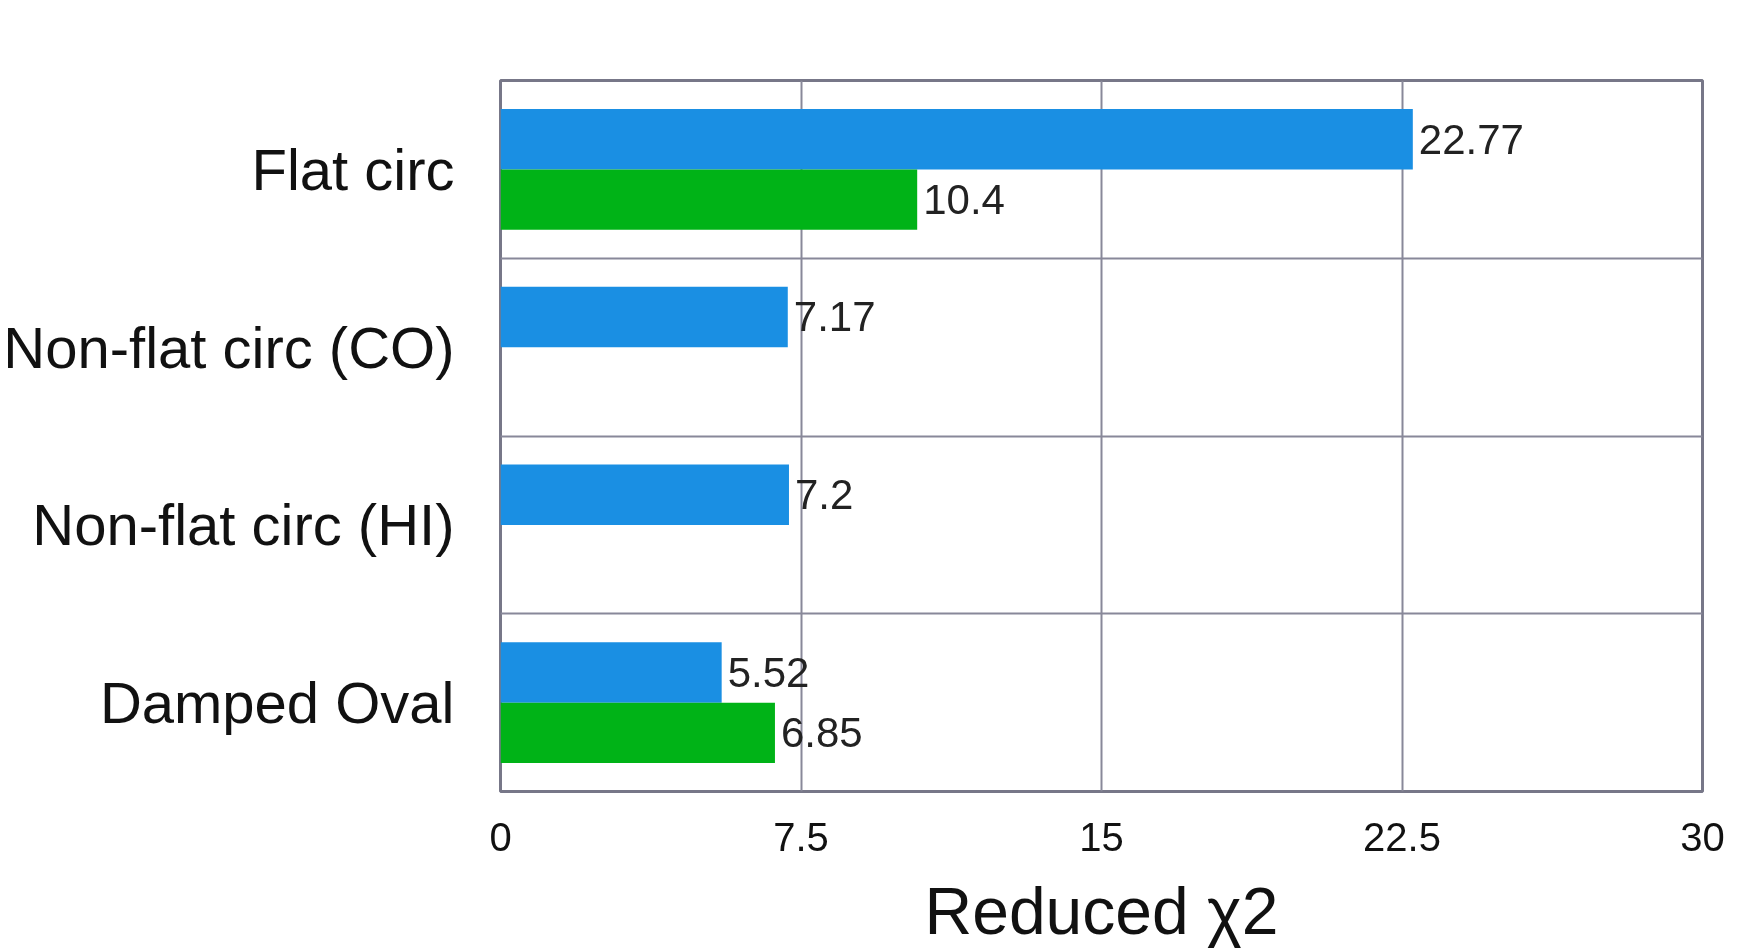 The width and height of the screenshot is (1742, 950). I want to click on x-tick-label: 7.5, so click(801, 836).